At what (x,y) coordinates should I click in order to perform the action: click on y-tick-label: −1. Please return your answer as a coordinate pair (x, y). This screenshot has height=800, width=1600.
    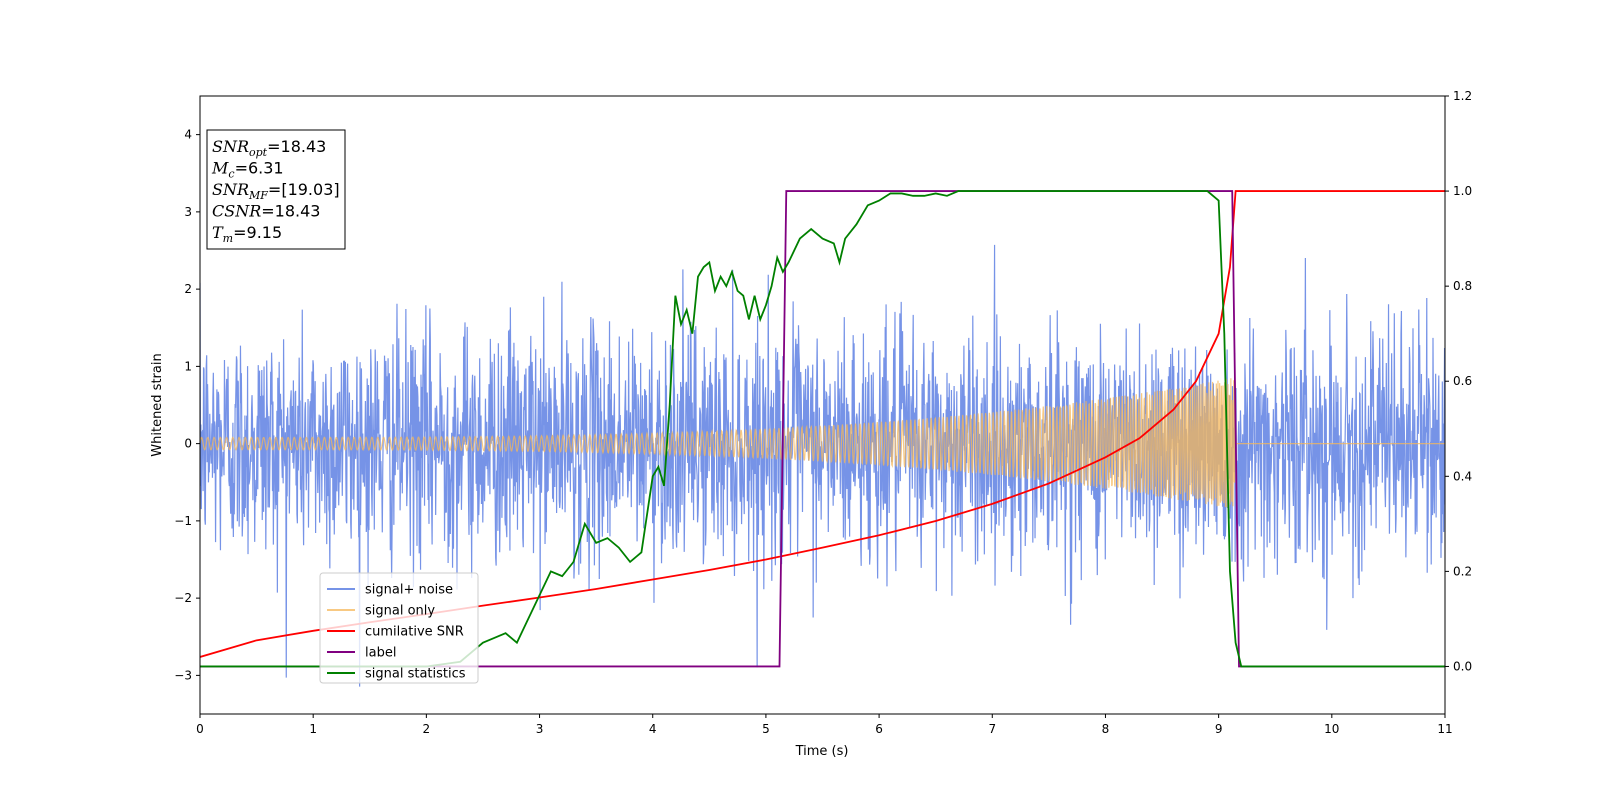
    Looking at the image, I should click on (183, 521).